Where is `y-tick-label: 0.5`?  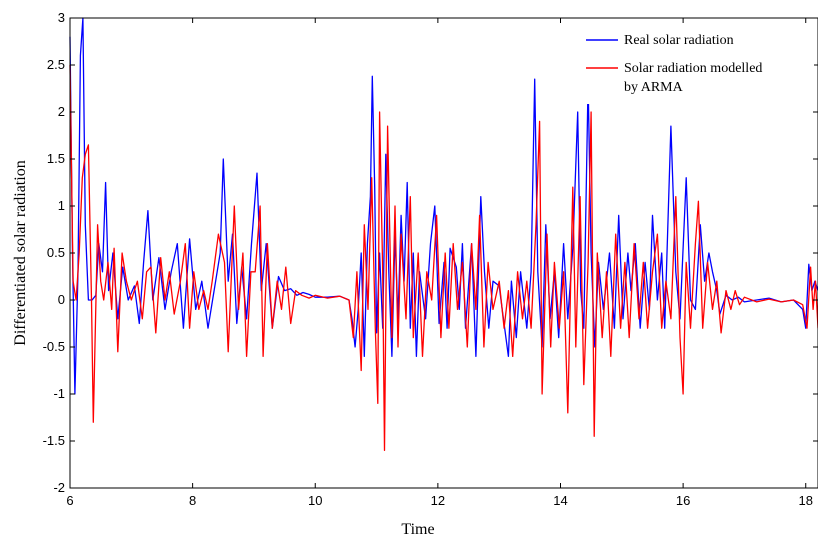
y-tick-label: 0.5 is located at coordinates (56, 252).